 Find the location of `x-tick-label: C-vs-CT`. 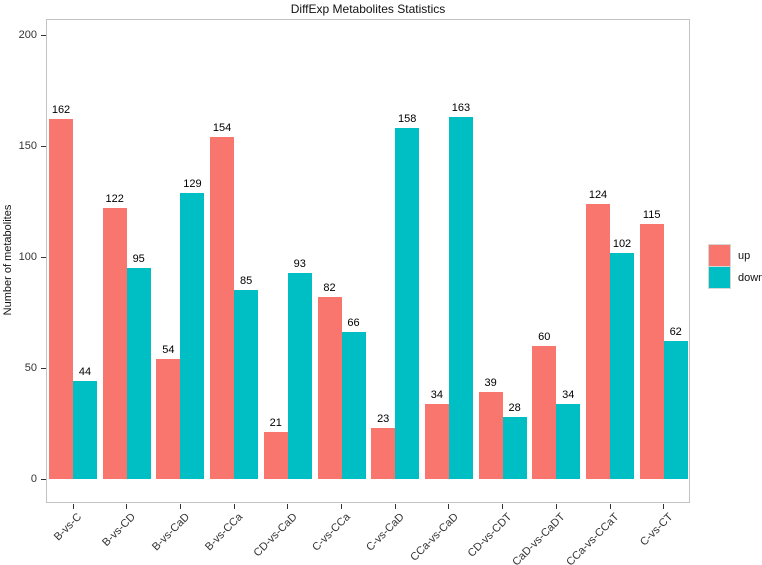

x-tick-label: C-vs-CT is located at coordinates (656, 530).